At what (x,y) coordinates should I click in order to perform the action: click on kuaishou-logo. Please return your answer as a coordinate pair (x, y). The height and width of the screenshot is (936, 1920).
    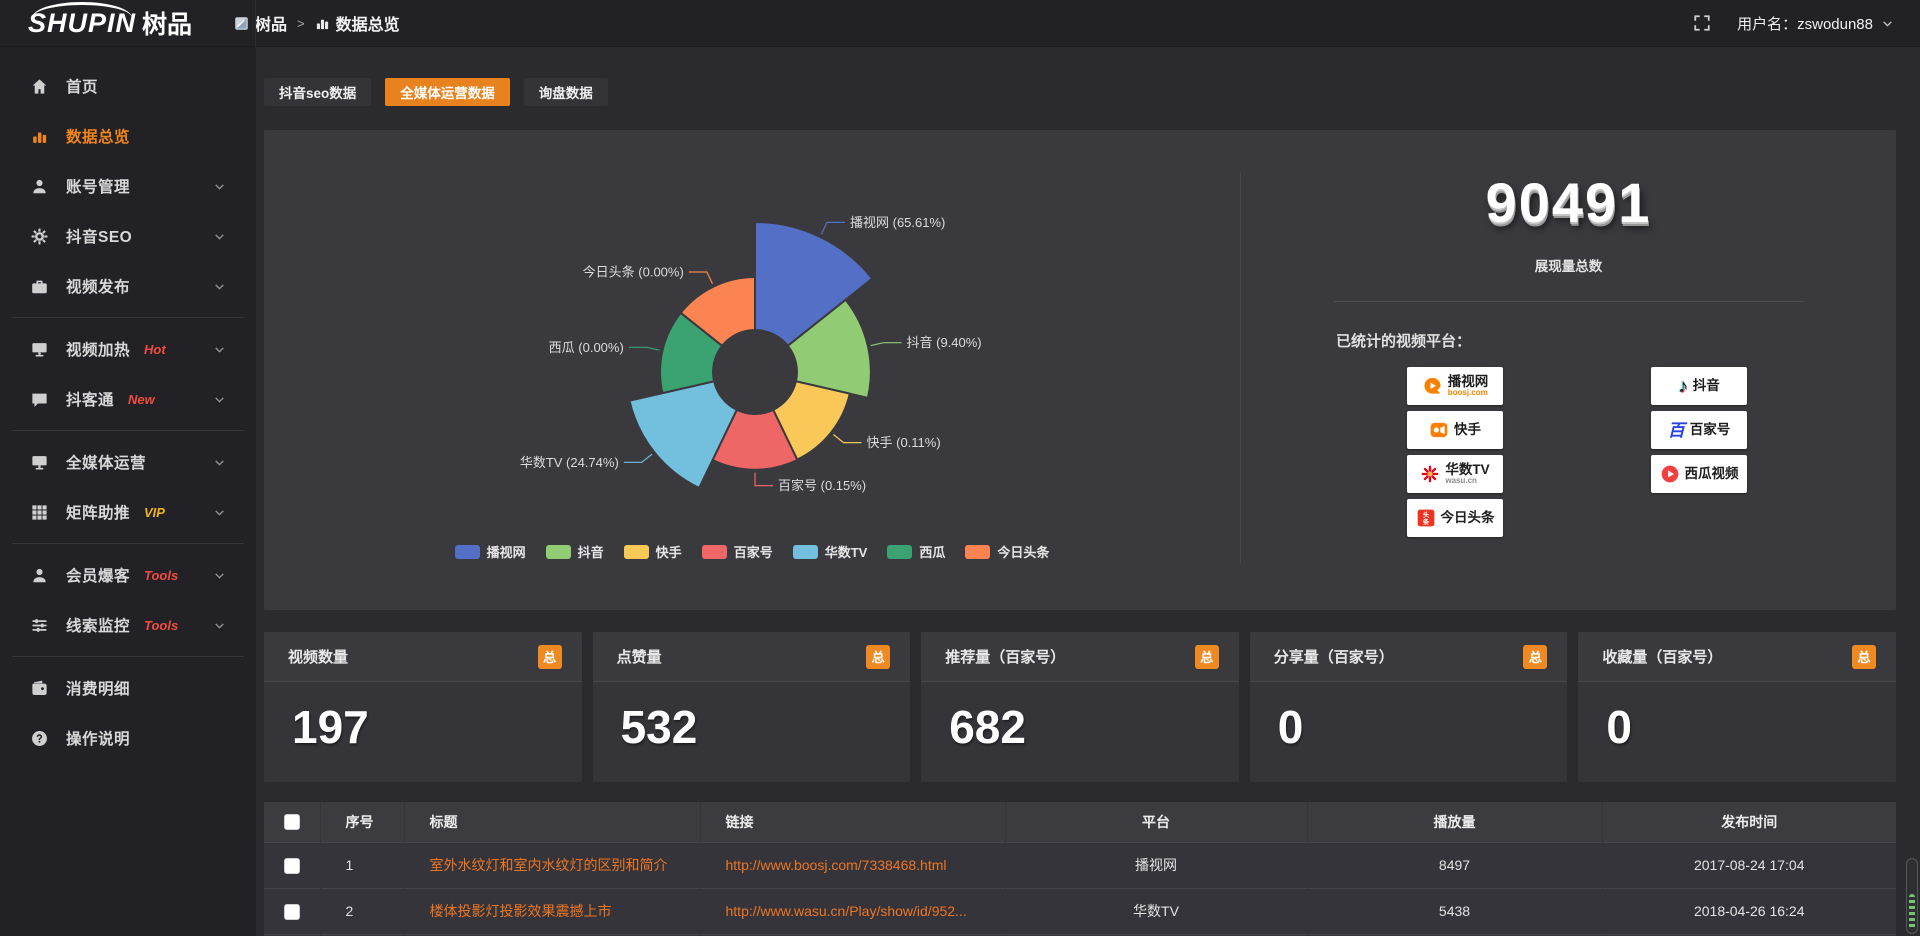
    Looking at the image, I should click on (1439, 430).